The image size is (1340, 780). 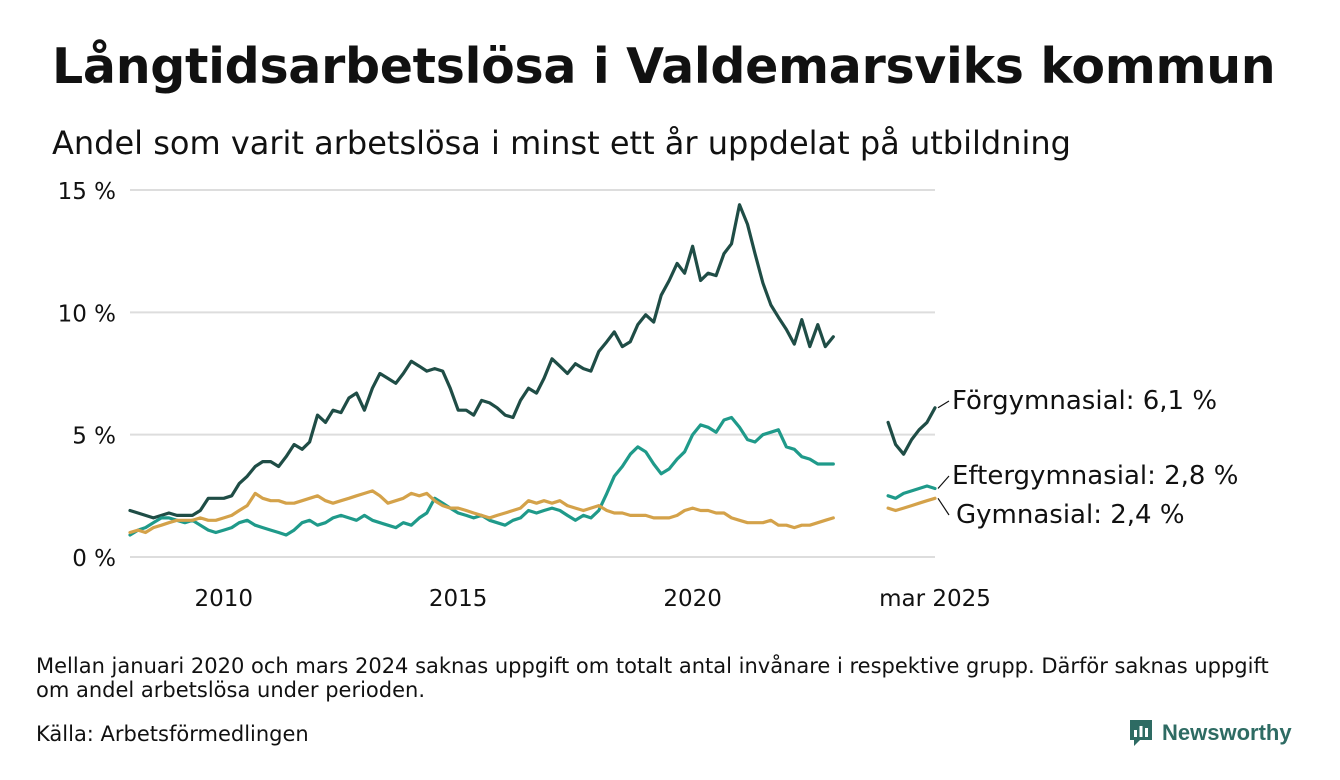 I want to click on source-credit: Källa: Arbetsförmedlingen, so click(x=172, y=734).